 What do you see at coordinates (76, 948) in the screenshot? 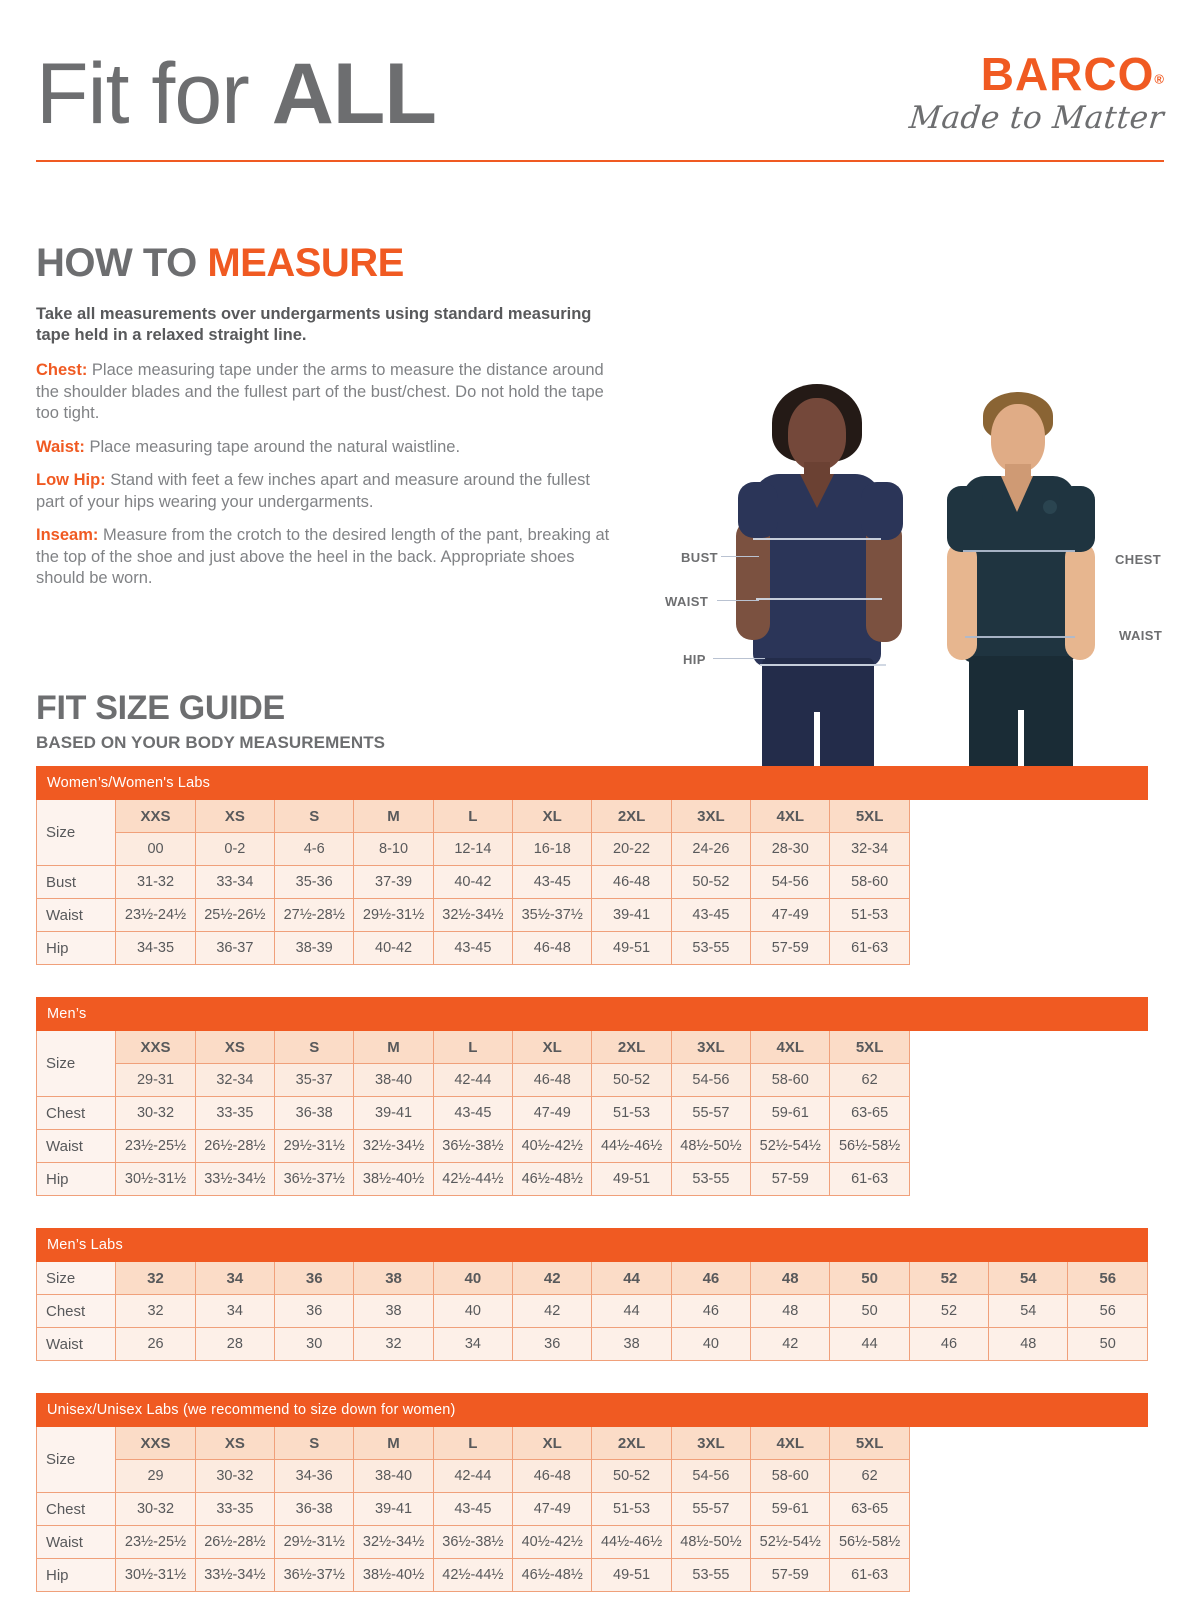
I see `row-label: Hip` at bounding box center [76, 948].